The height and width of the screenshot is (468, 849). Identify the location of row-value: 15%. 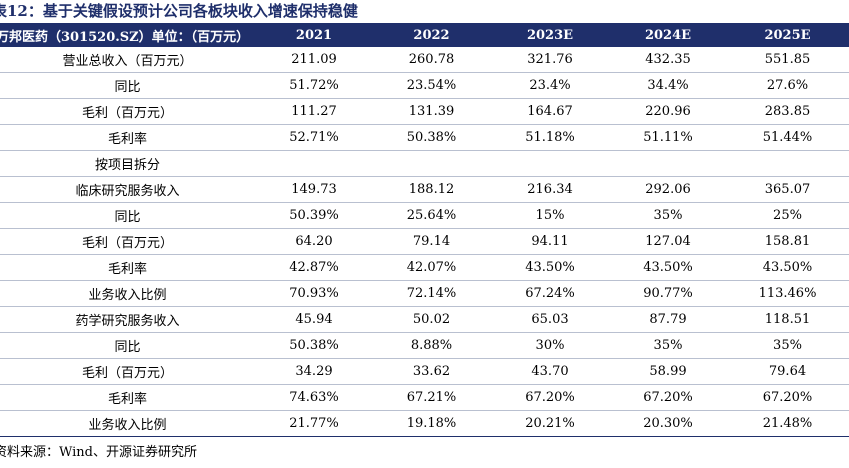
(550, 215).